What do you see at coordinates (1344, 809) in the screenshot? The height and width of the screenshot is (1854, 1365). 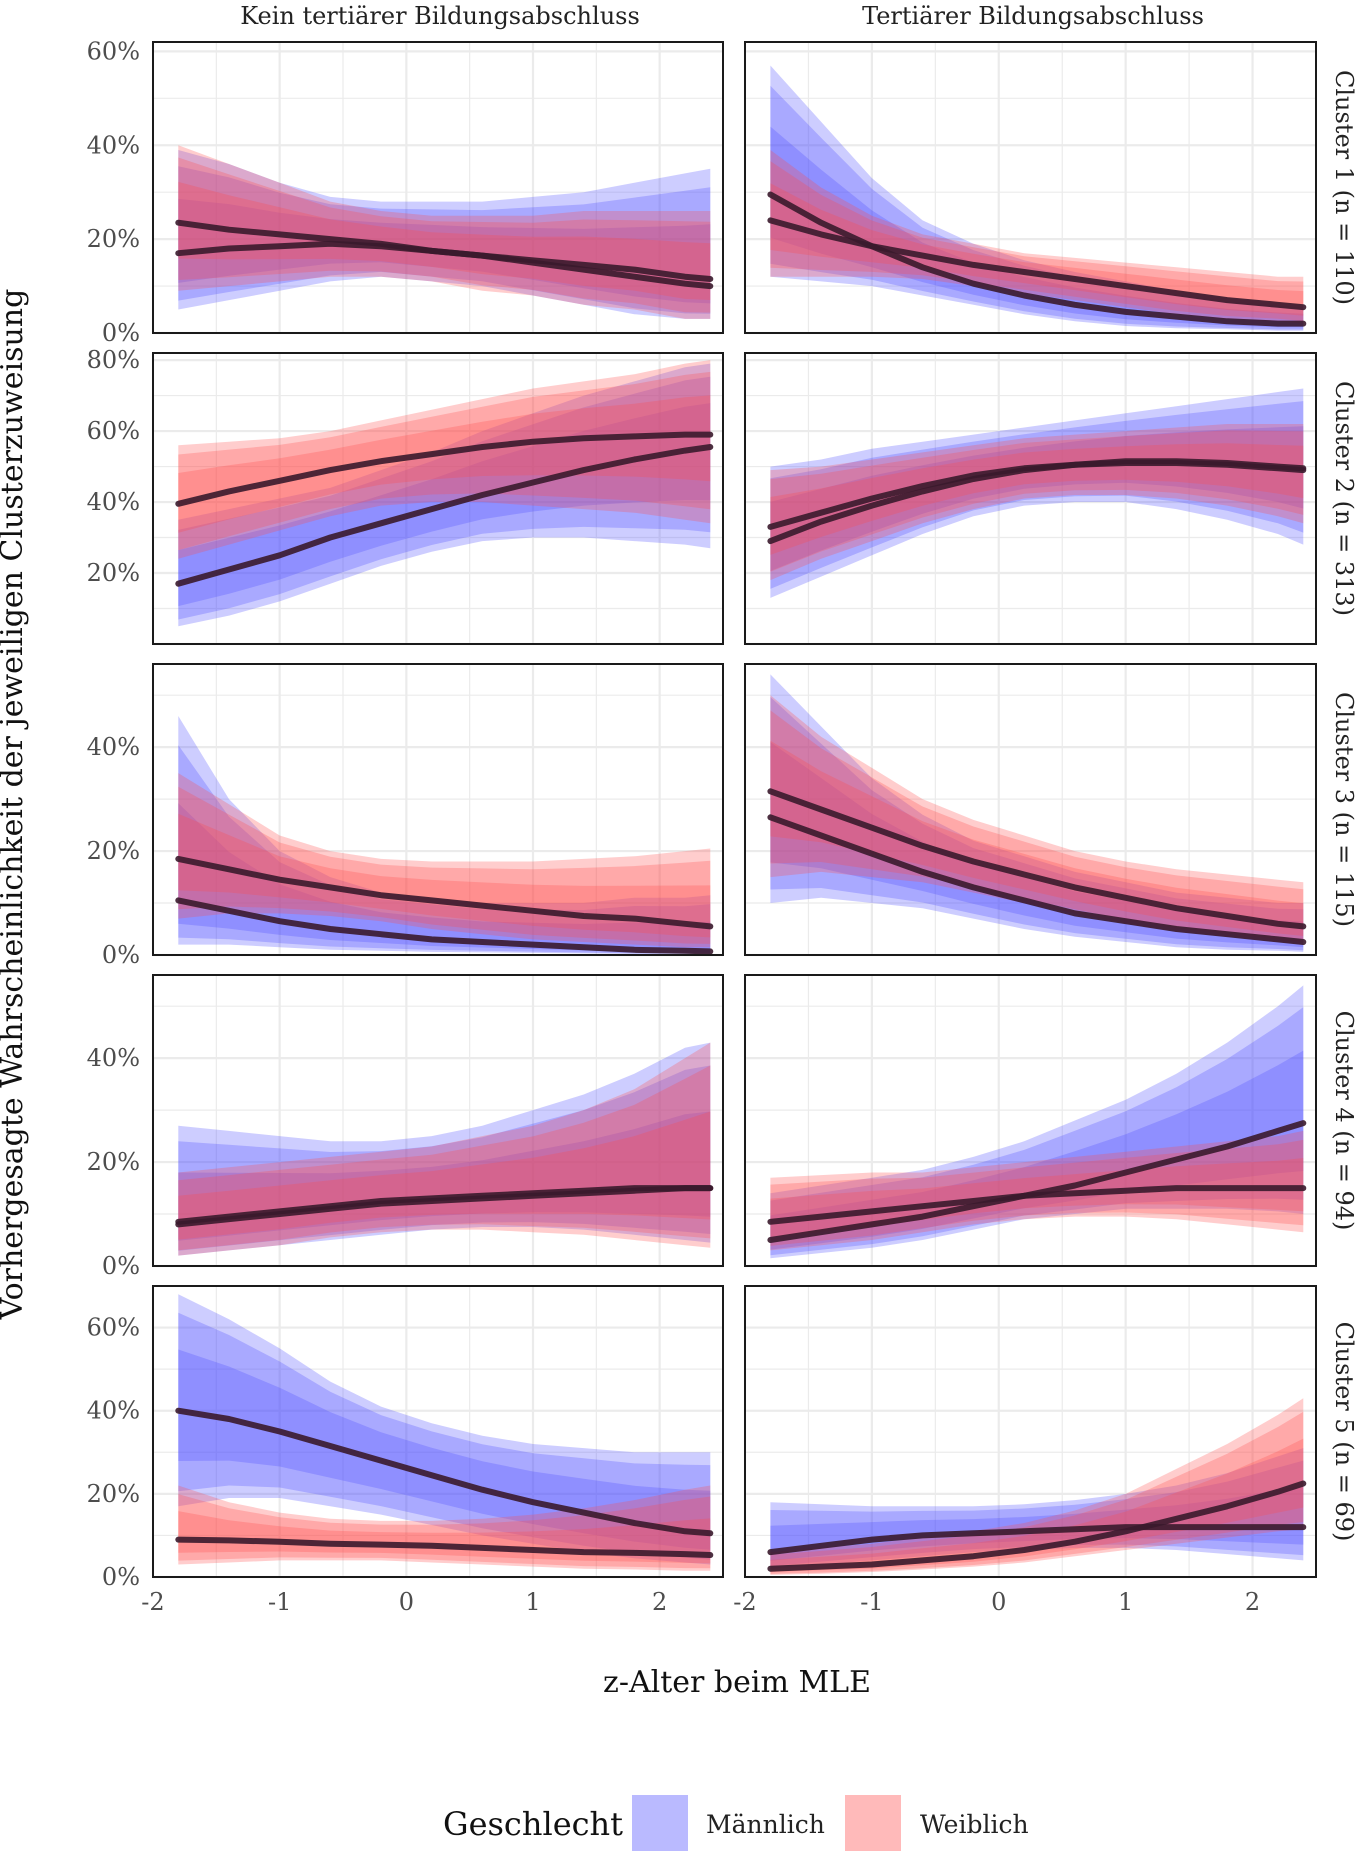 I see `row-strip-cluster-3: Cluster 3 (n = 115)` at bounding box center [1344, 809].